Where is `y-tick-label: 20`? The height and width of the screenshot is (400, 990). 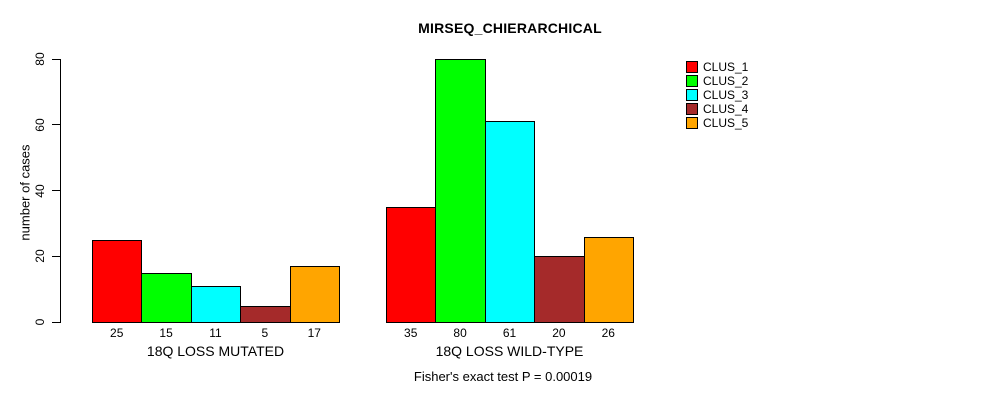
y-tick-label: 20 is located at coordinates (40, 256).